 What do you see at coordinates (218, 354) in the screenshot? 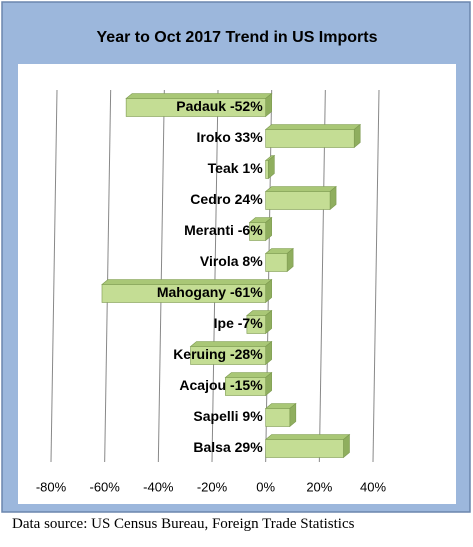
I see `bar-label: Keruing -28%` at bounding box center [218, 354].